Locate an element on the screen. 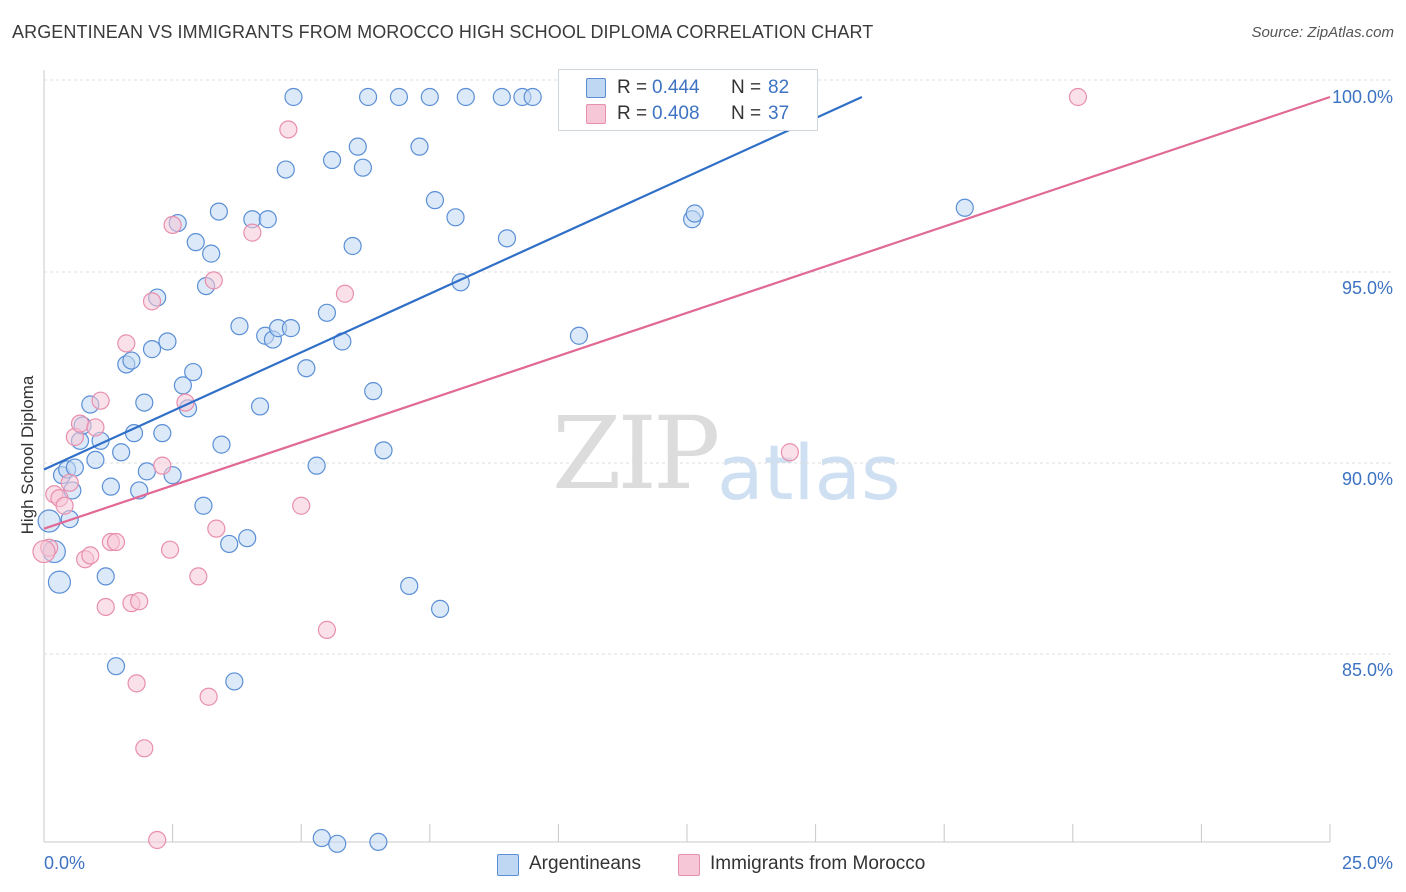 The height and width of the screenshot is (892, 1406). source-label: Source: ZipAtlas.com is located at coordinates (1322, 32).